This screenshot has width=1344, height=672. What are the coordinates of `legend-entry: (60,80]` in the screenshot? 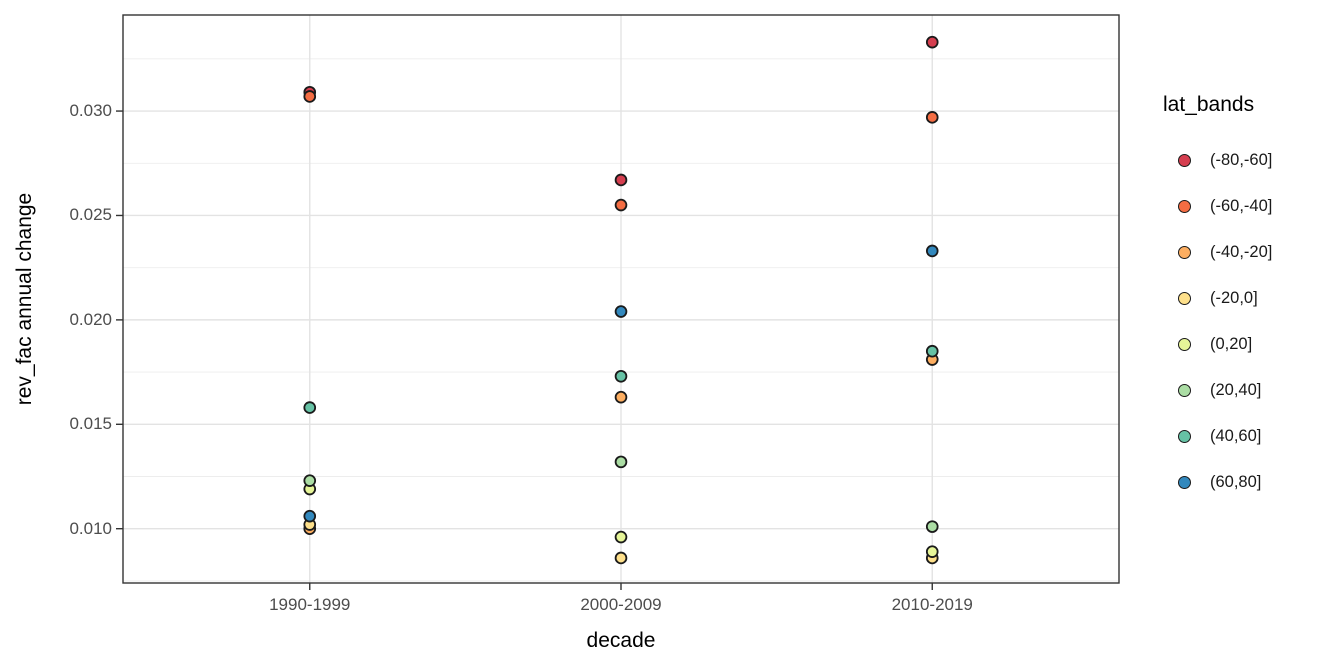 It's located at (1219, 482).